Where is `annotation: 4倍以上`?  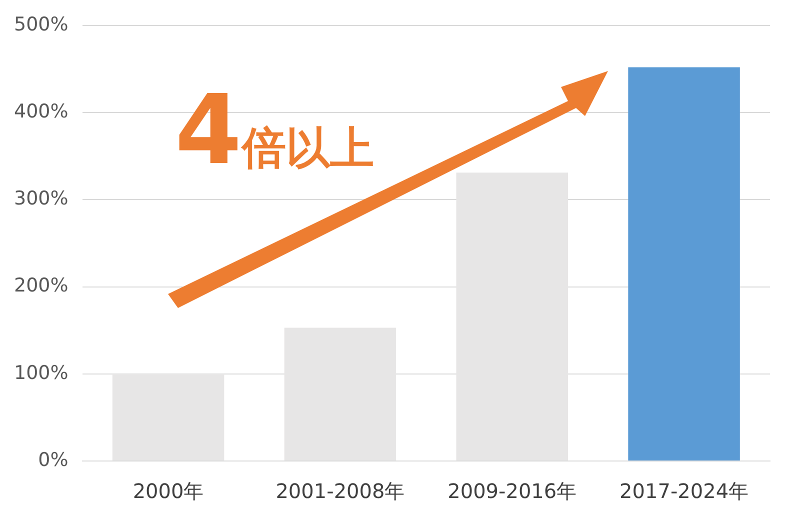
annotation: 4倍以上 is located at coordinates (274, 130).